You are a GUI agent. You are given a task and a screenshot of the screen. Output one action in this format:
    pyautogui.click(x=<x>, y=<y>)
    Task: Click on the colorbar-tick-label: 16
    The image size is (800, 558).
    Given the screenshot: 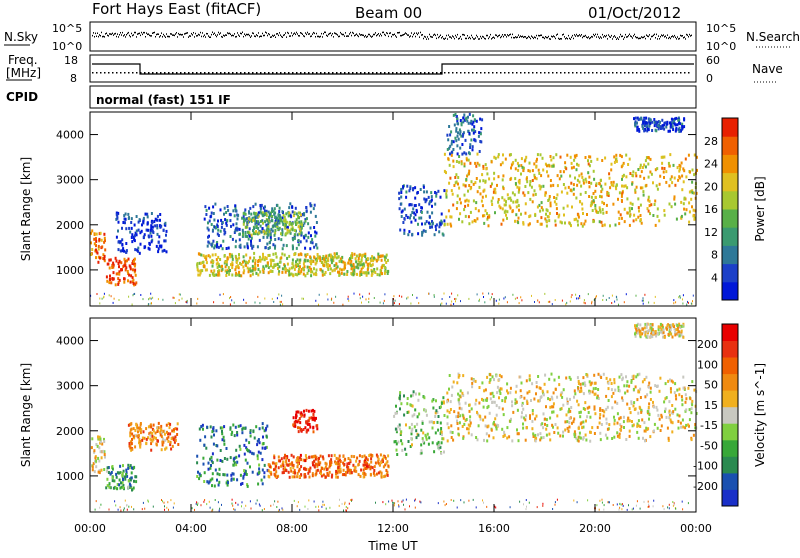 What is the action you would take?
    pyautogui.click(x=711, y=209)
    